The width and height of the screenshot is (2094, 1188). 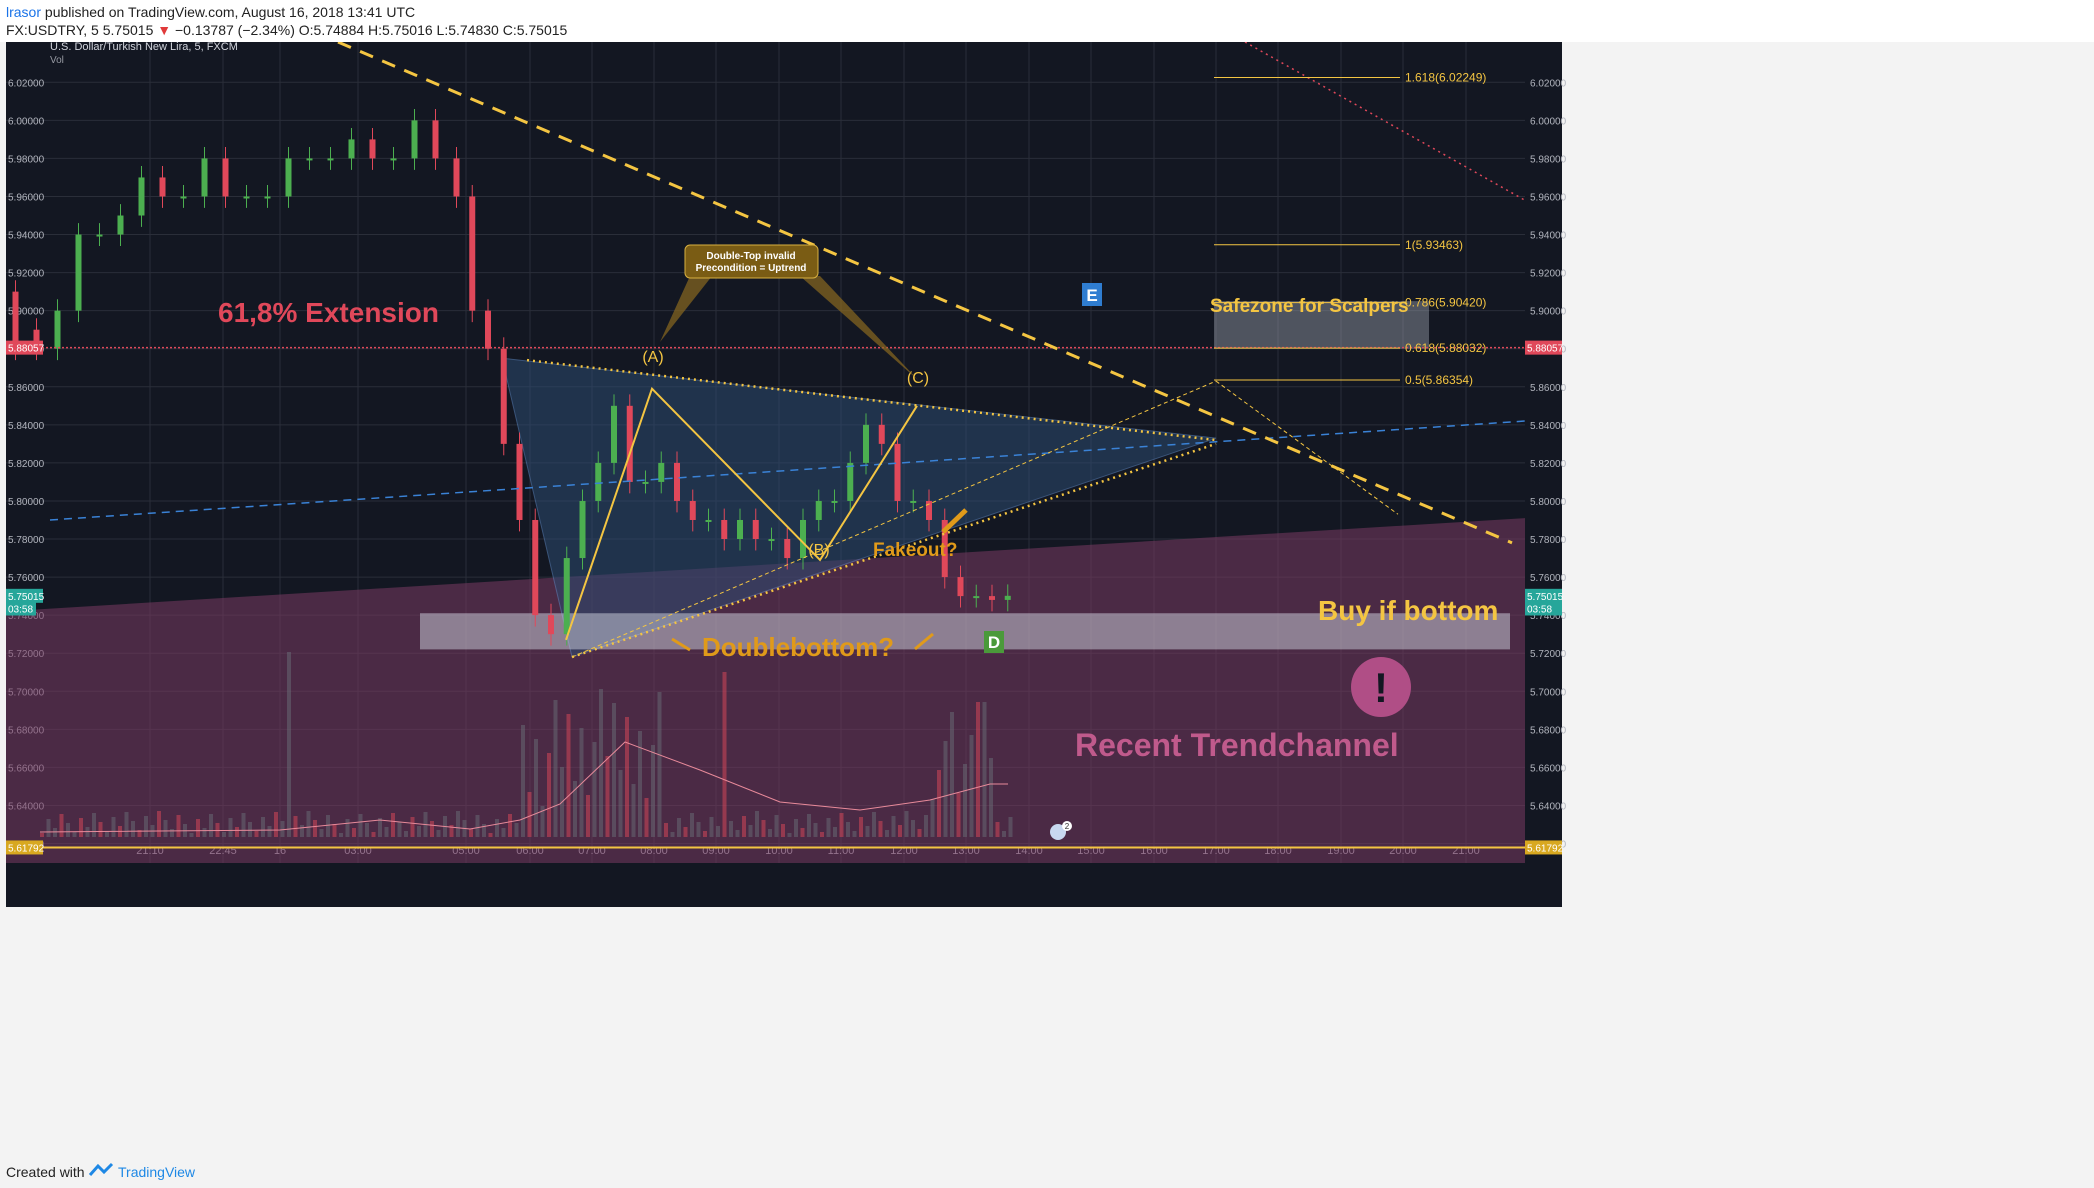 What do you see at coordinates (1548, 806) in the screenshot?
I see `y-tick-label-right: 5.64000` at bounding box center [1548, 806].